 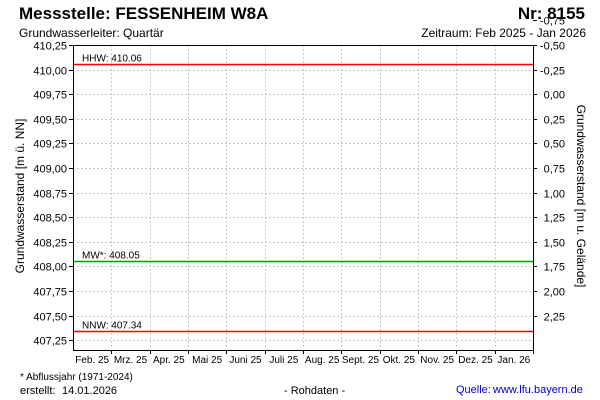 What do you see at coordinates (581, 196) in the screenshot?
I see `y-axis-right-label: Grundwasserstand [m u. Gelände]` at bounding box center [581, 196].